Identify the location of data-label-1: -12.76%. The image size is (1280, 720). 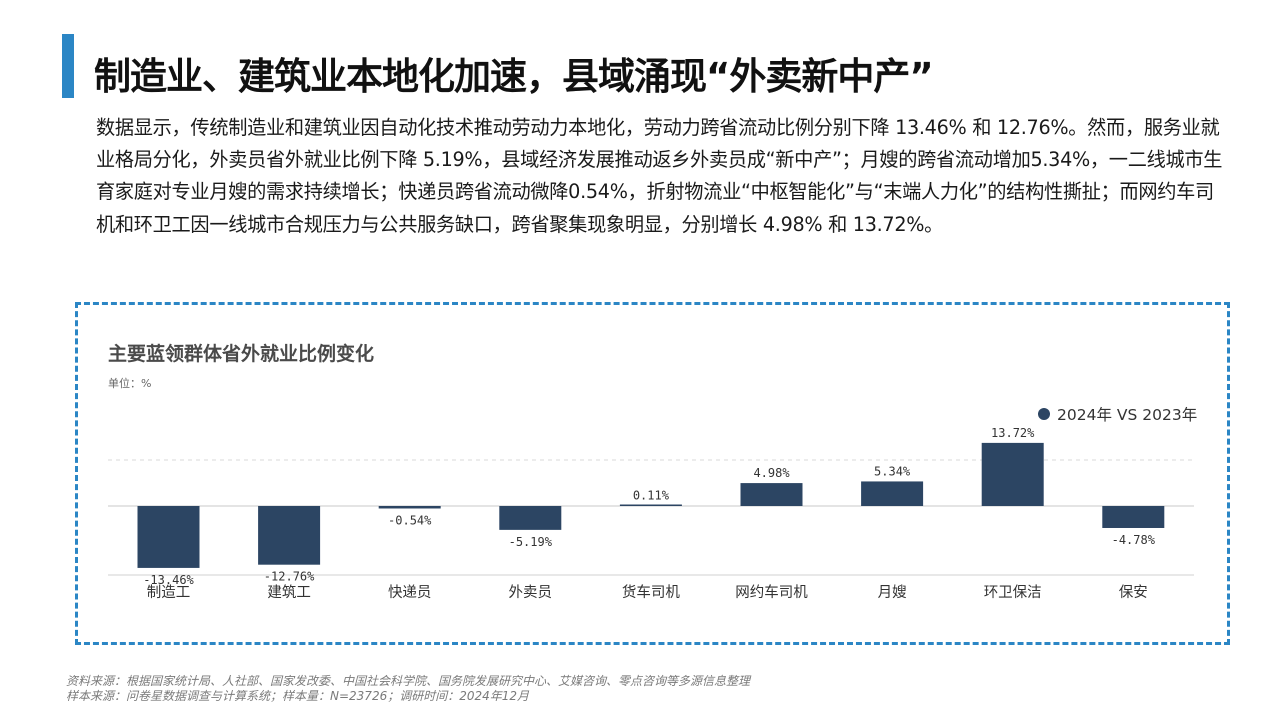
(289, 577).